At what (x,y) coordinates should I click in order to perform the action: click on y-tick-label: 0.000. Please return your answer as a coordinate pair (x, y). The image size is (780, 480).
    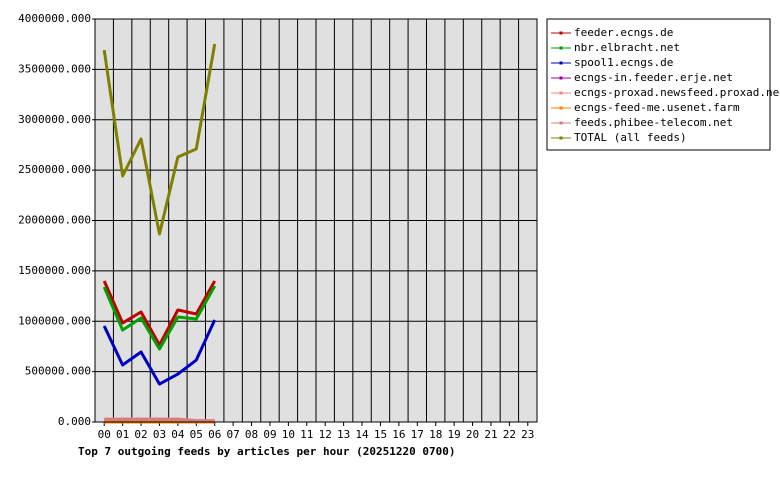
    Looking at the image, I should click on (74, 421).